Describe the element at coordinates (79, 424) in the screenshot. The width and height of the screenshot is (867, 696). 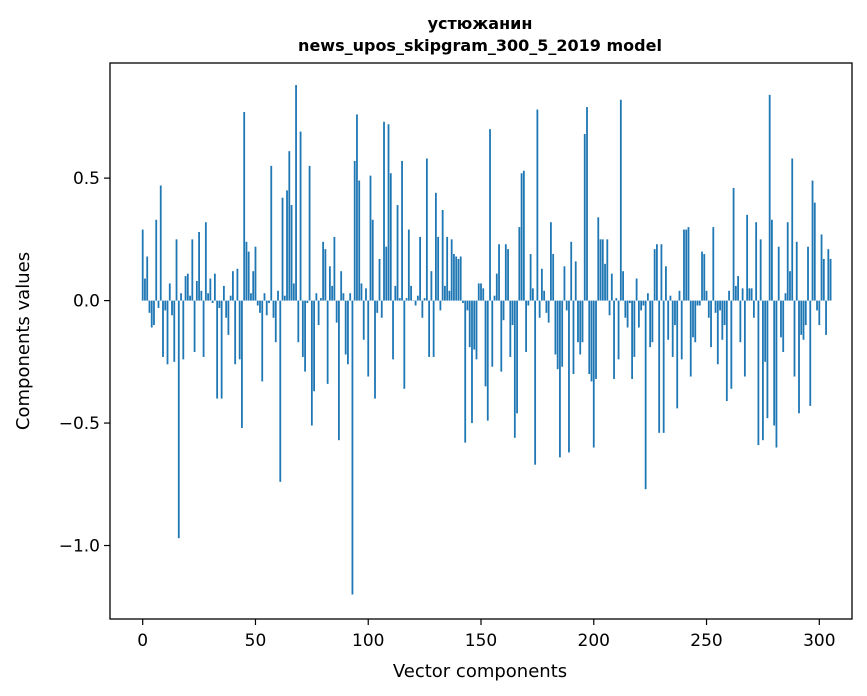
I see `y-tick-label: −0.5` at that location.